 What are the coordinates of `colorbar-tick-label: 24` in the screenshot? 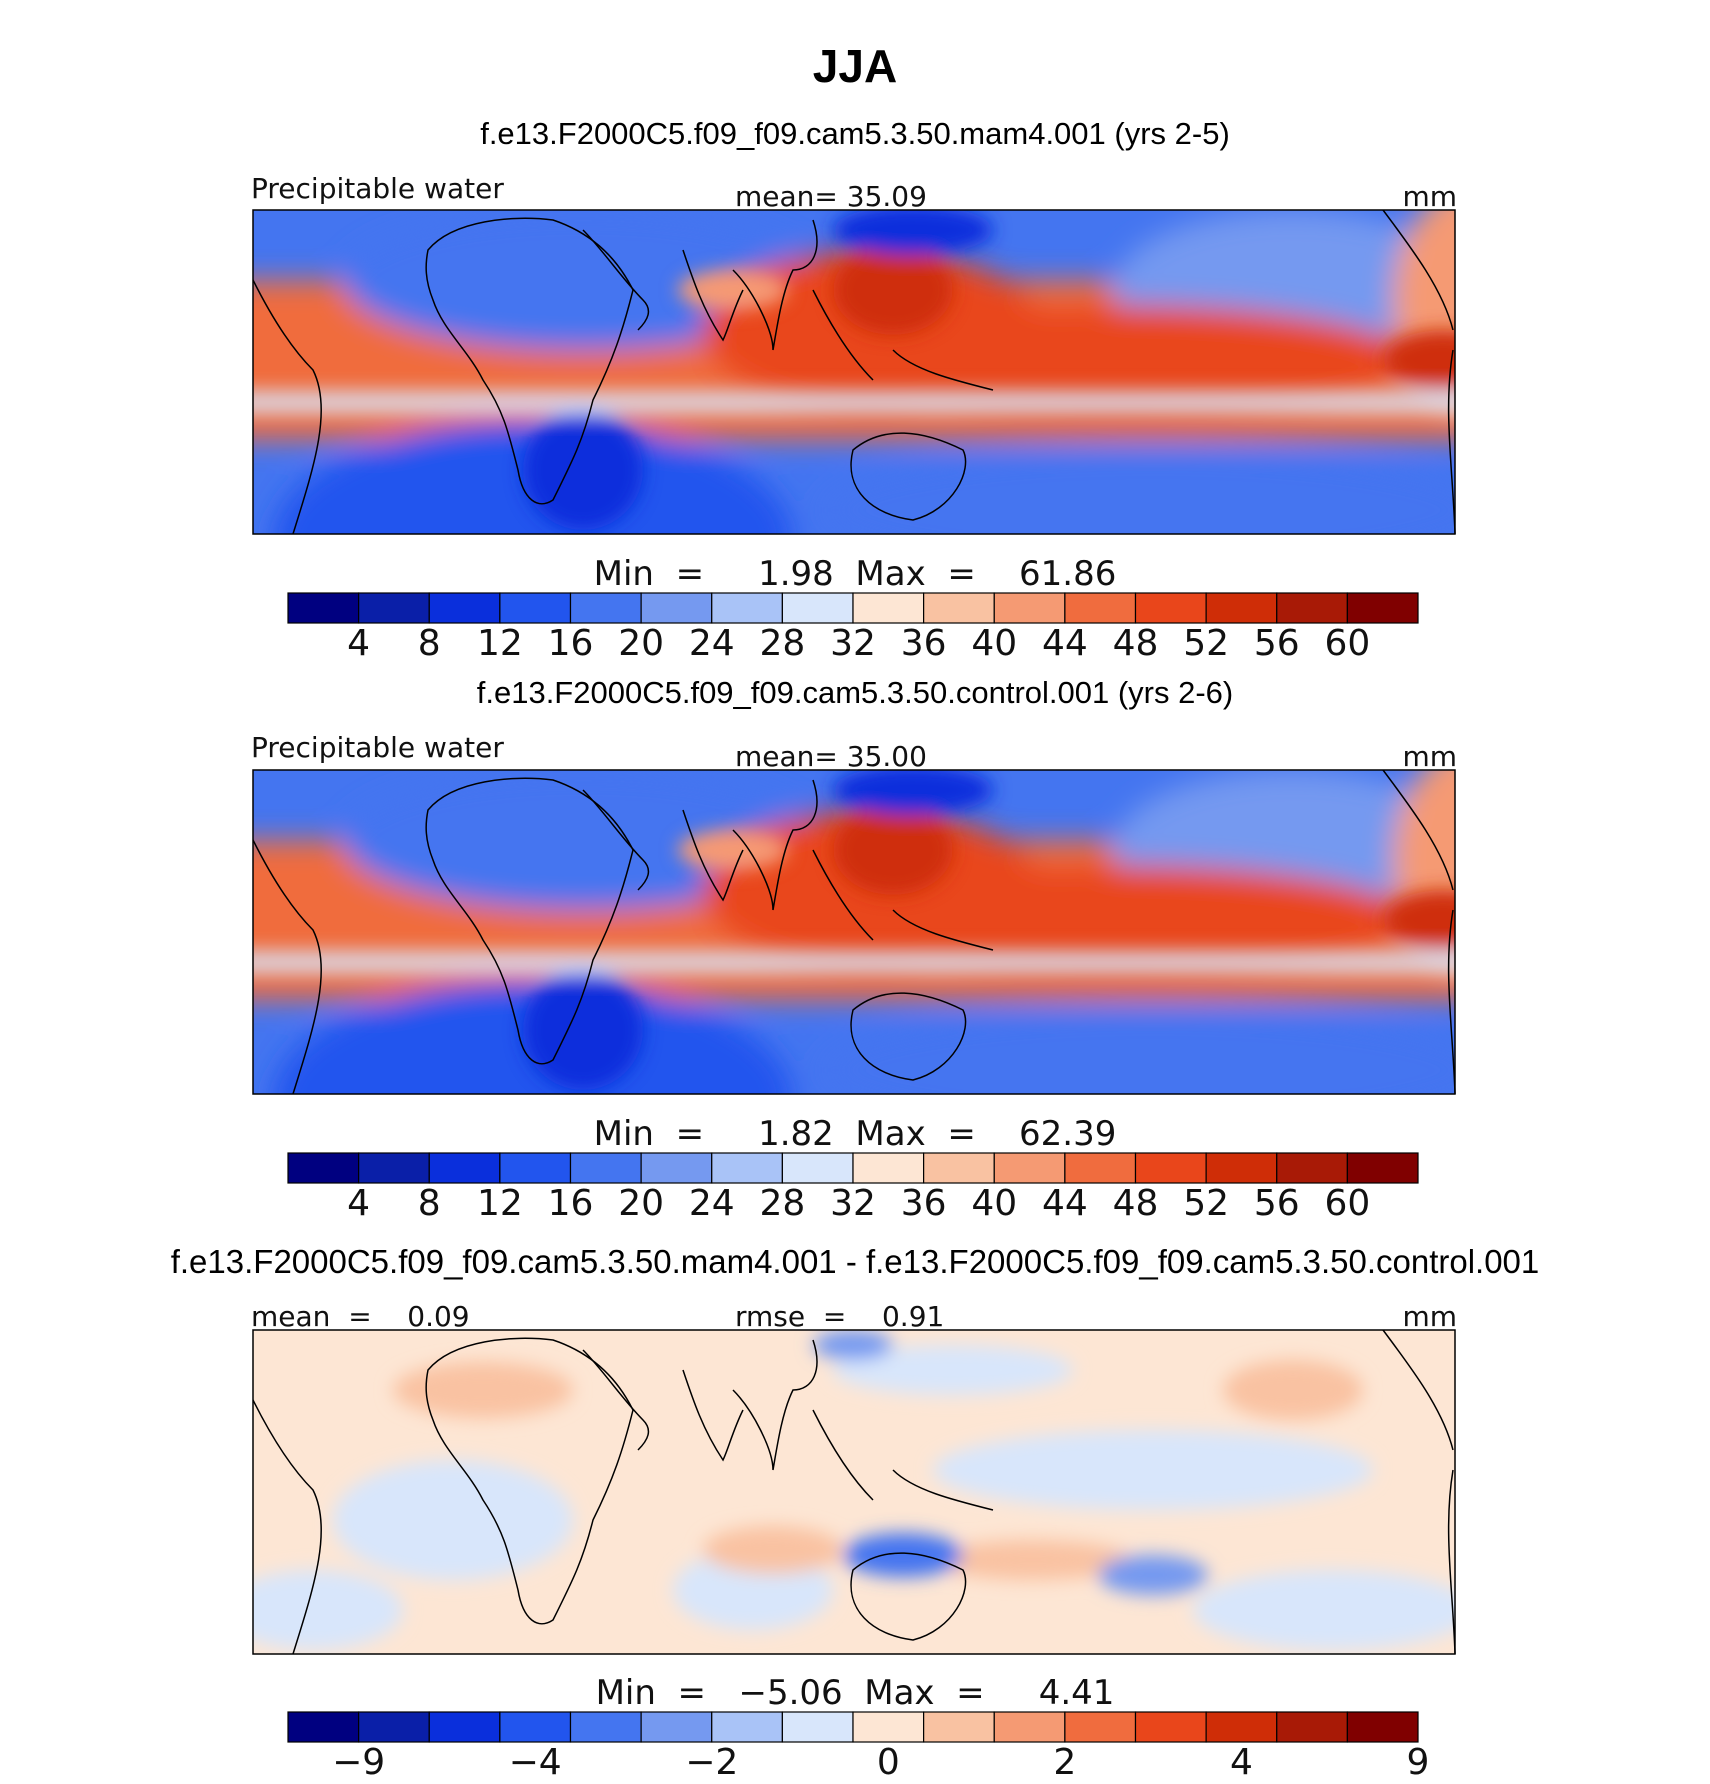 It's located at (712, 1203).